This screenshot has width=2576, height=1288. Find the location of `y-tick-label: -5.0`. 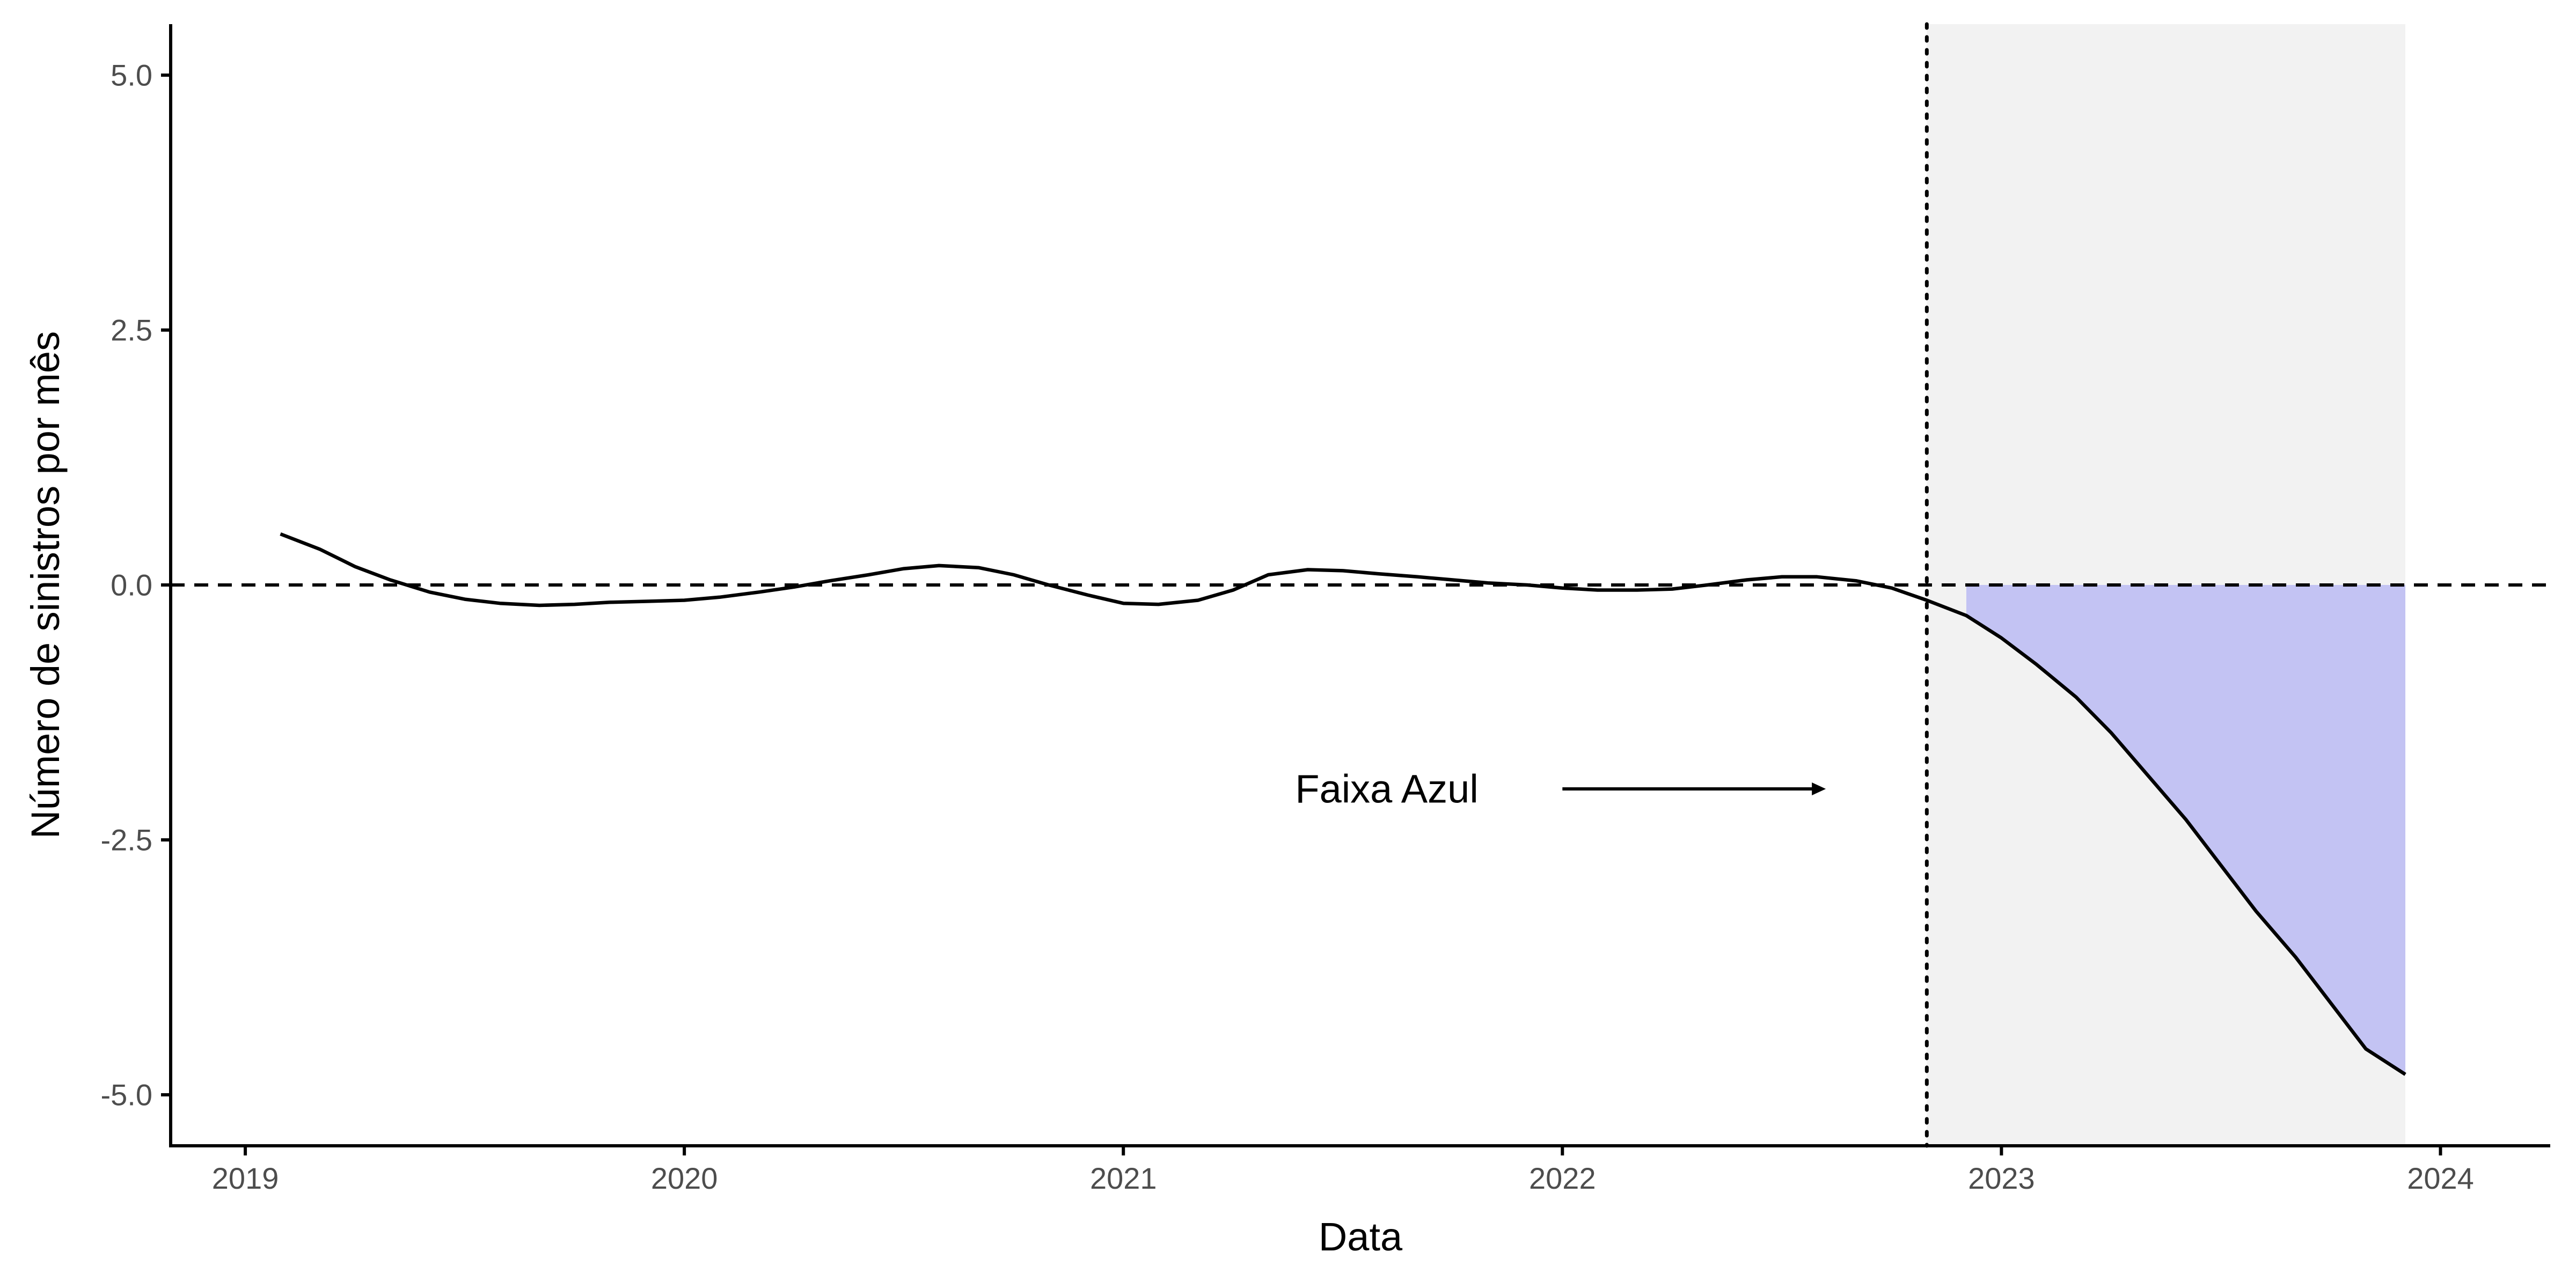

y-tick-label: -5.0 is located at coordinates (127, 1095).